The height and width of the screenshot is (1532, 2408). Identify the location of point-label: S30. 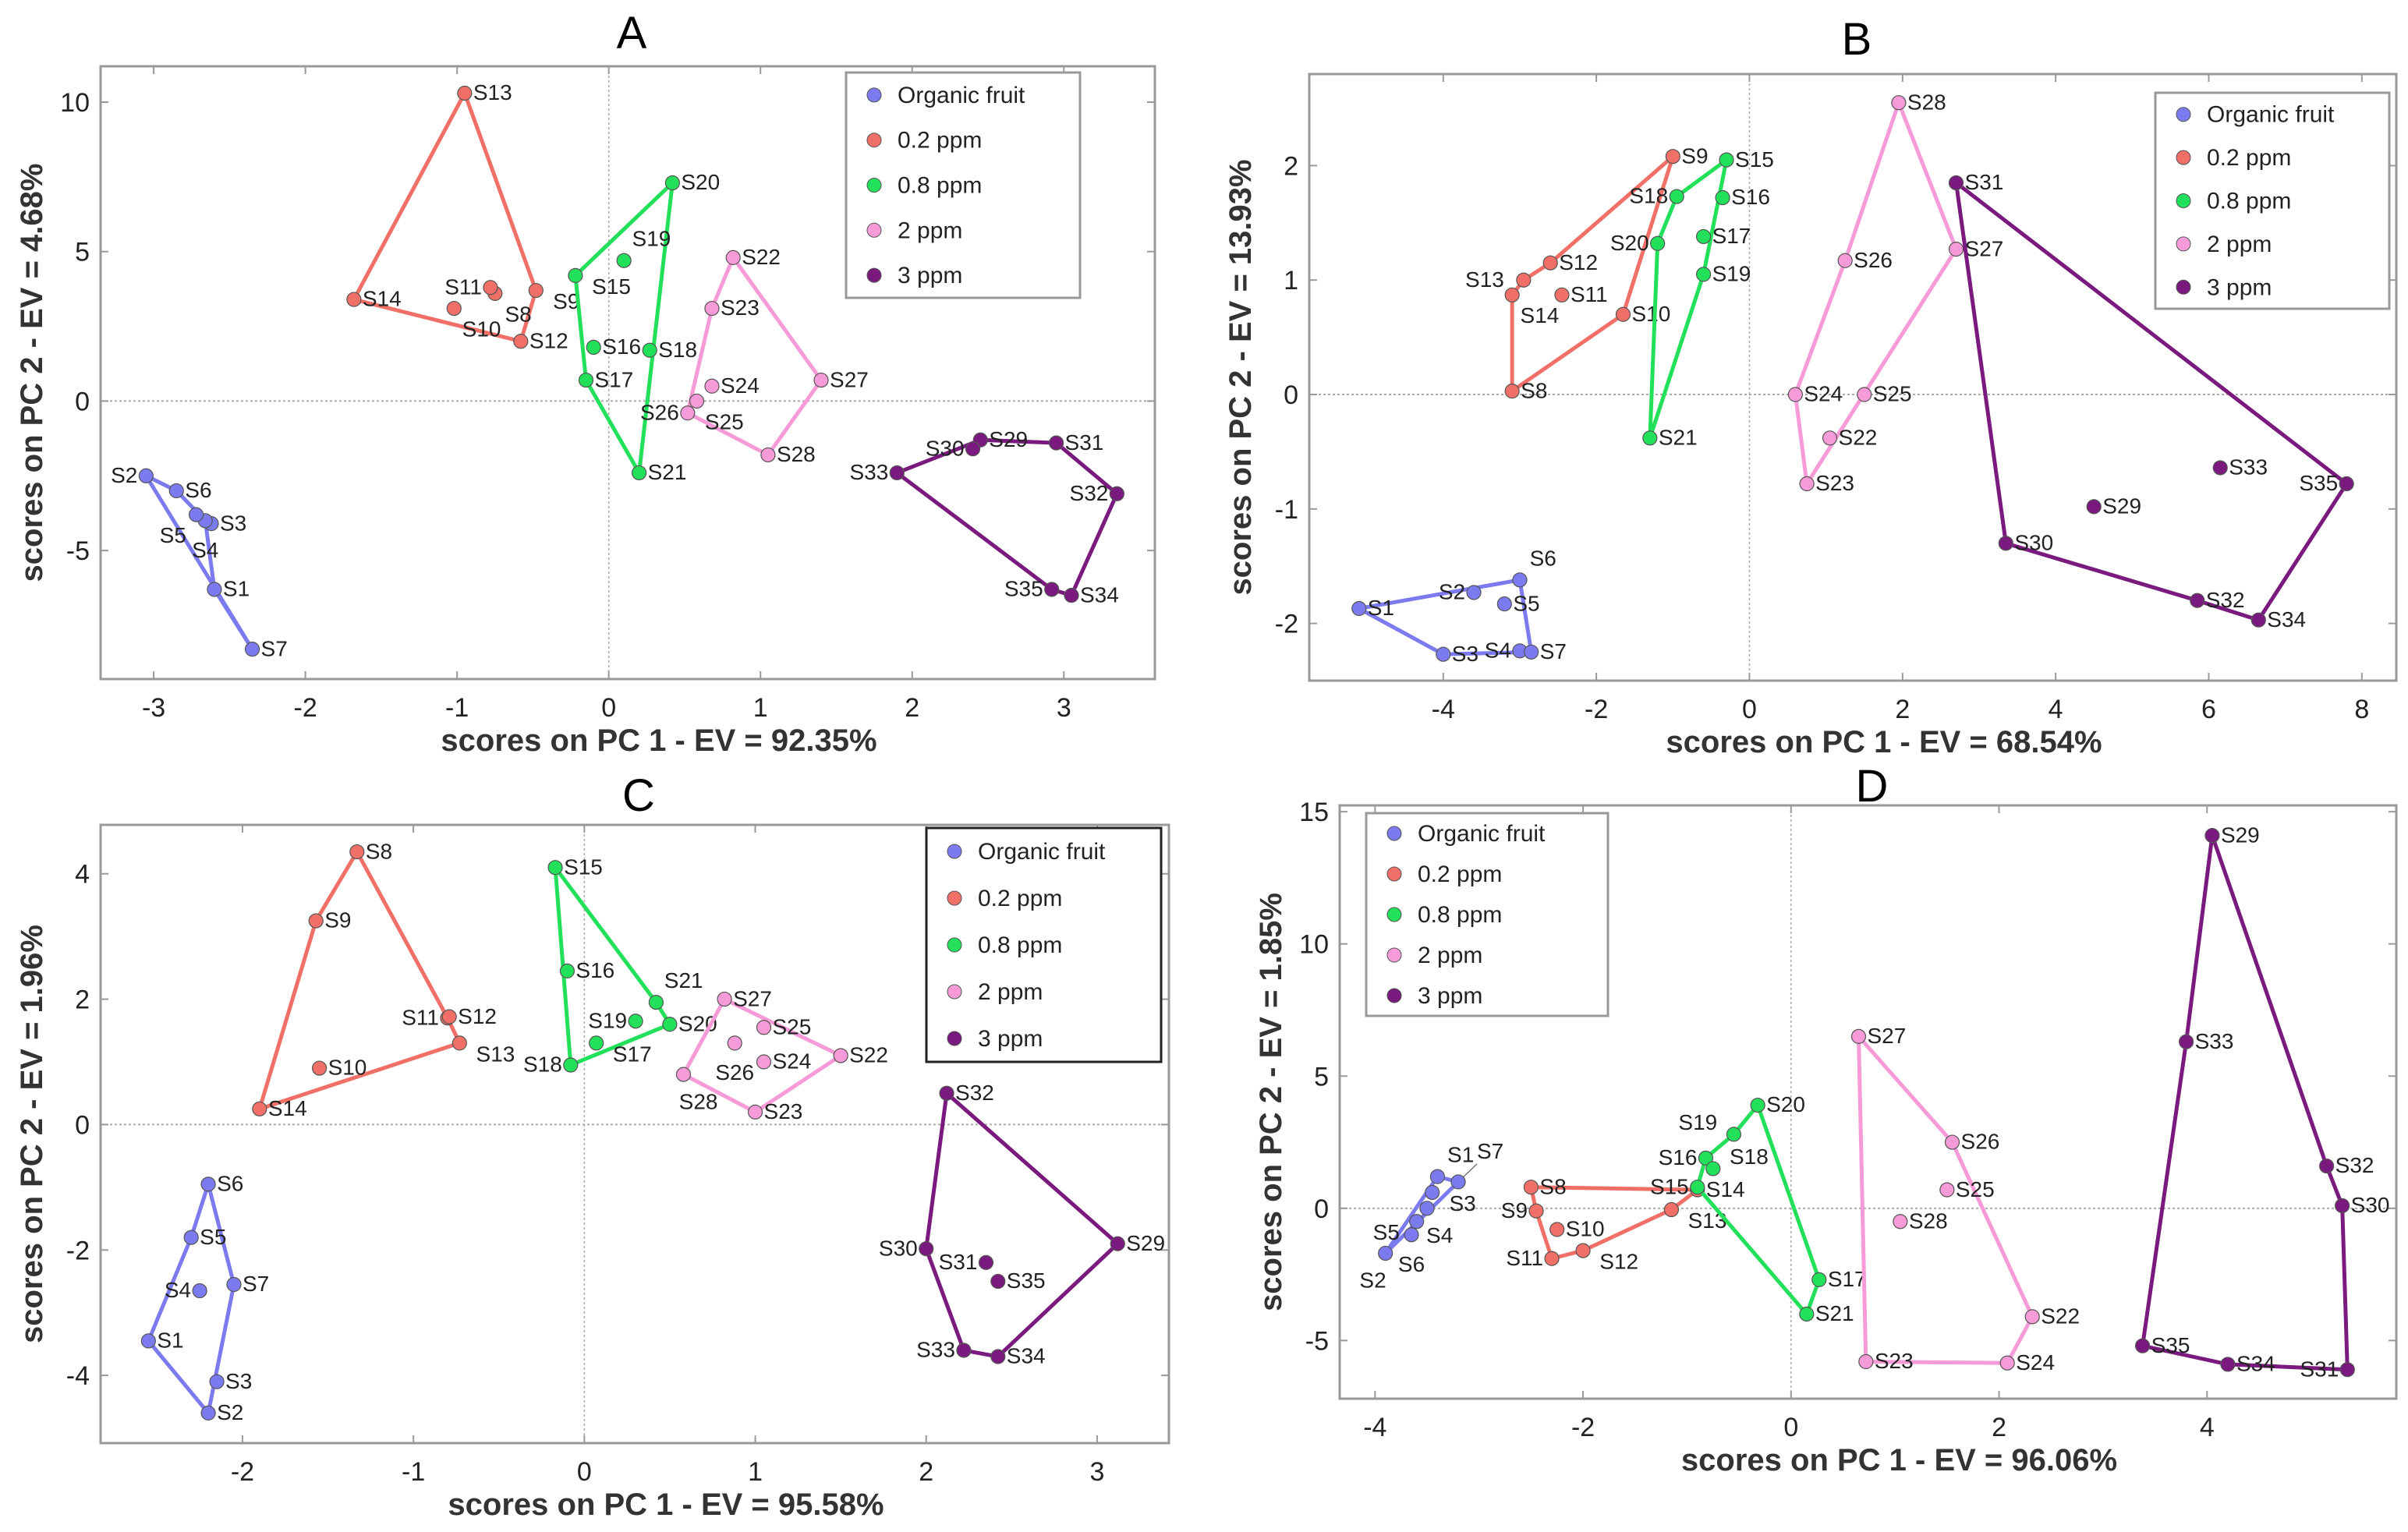
(2370, 1205).